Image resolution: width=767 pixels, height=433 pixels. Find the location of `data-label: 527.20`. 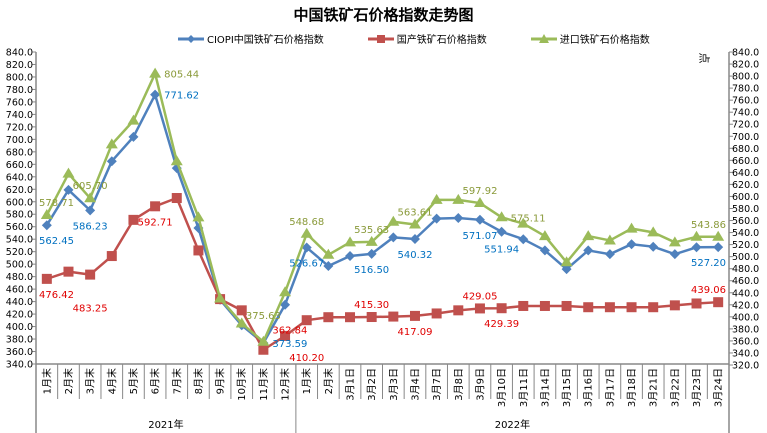

data-label: 527.20 is located at coordinates (708, 263).